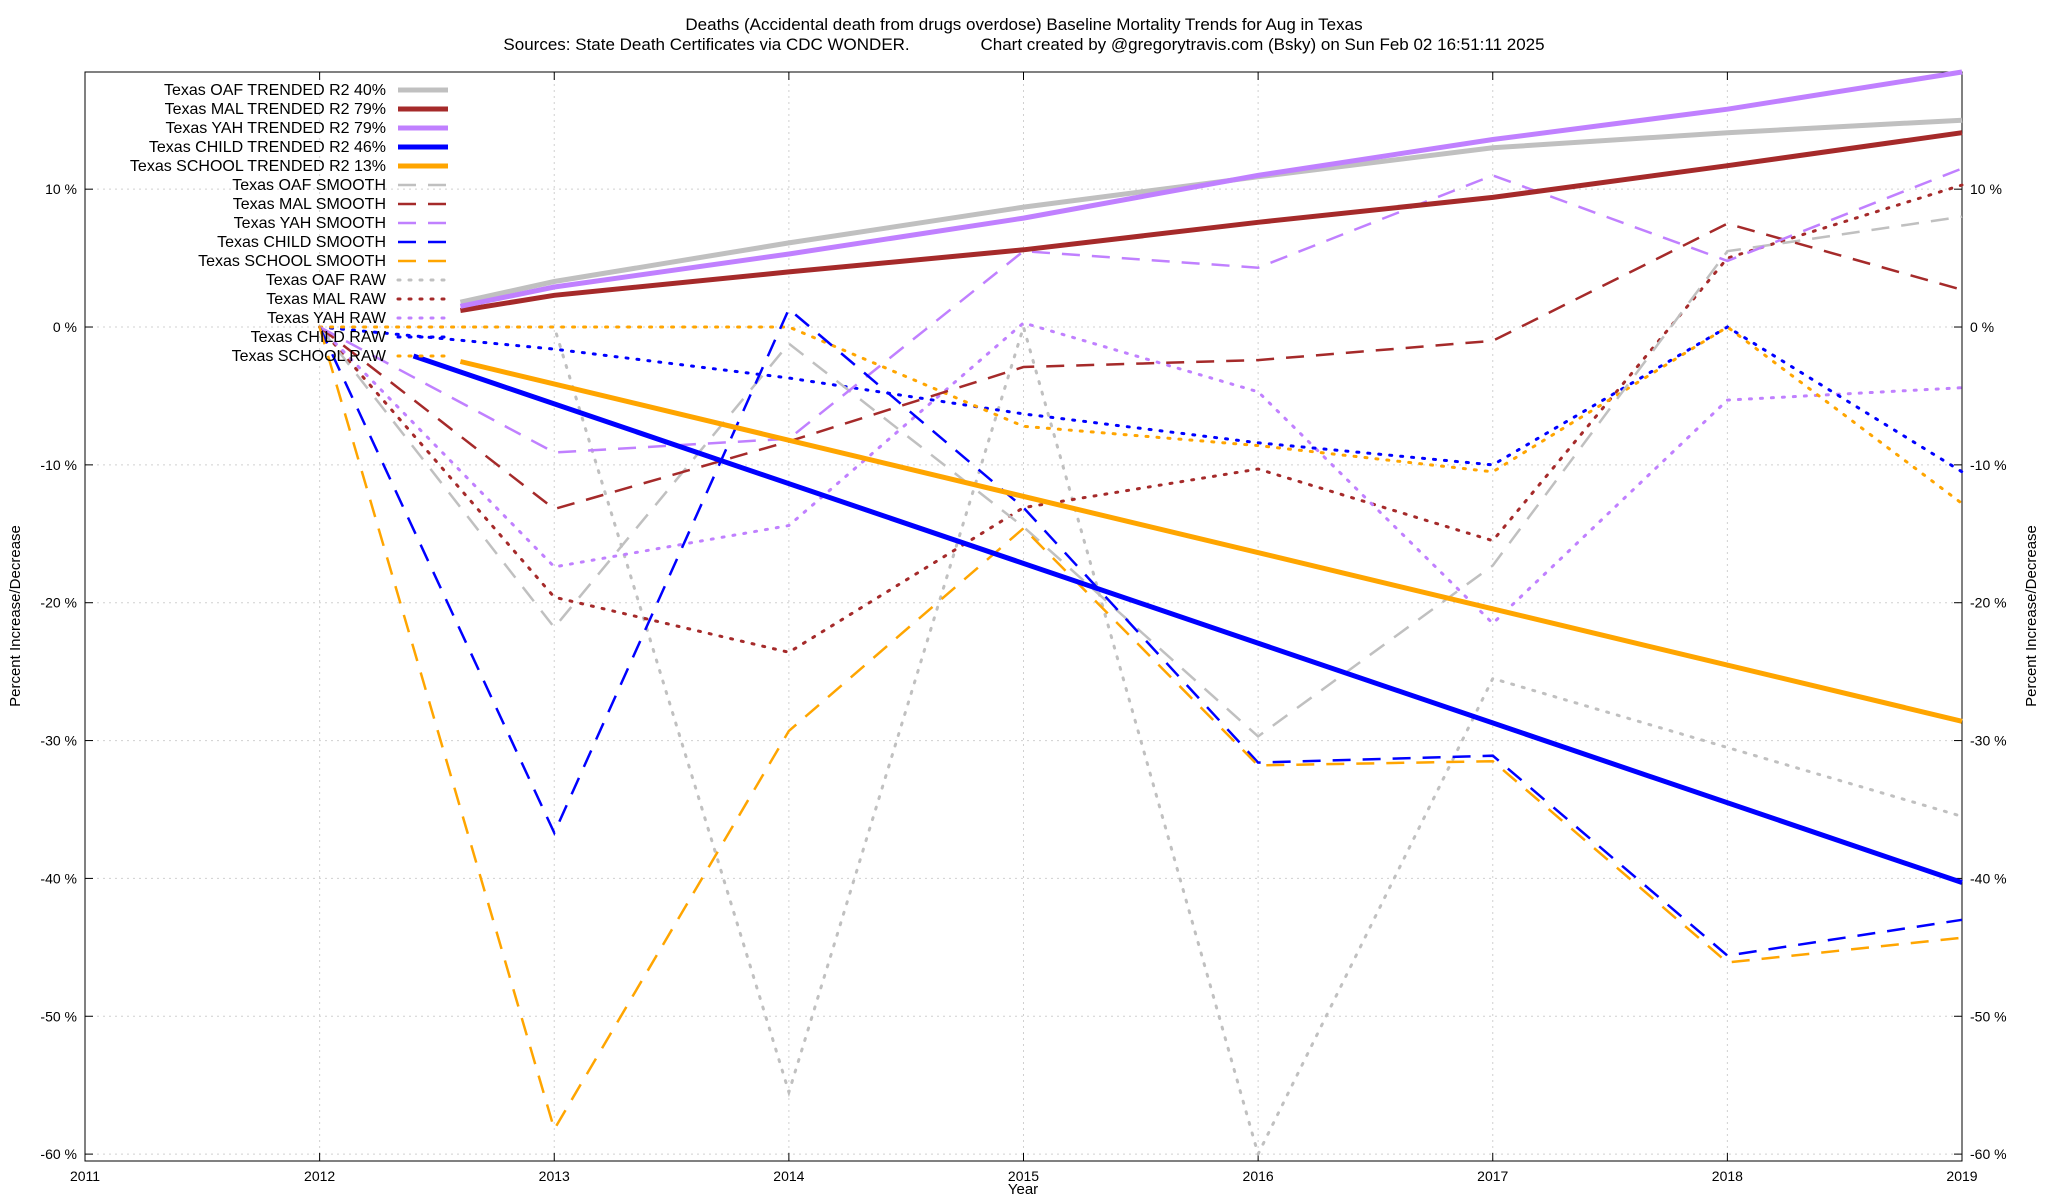 Image resolution: width=2048 pixels, height=1200 pixels. I want to click on legend-label-texas-oaf-smooth: Texas OAF SMOOTH, so click(309, 185).